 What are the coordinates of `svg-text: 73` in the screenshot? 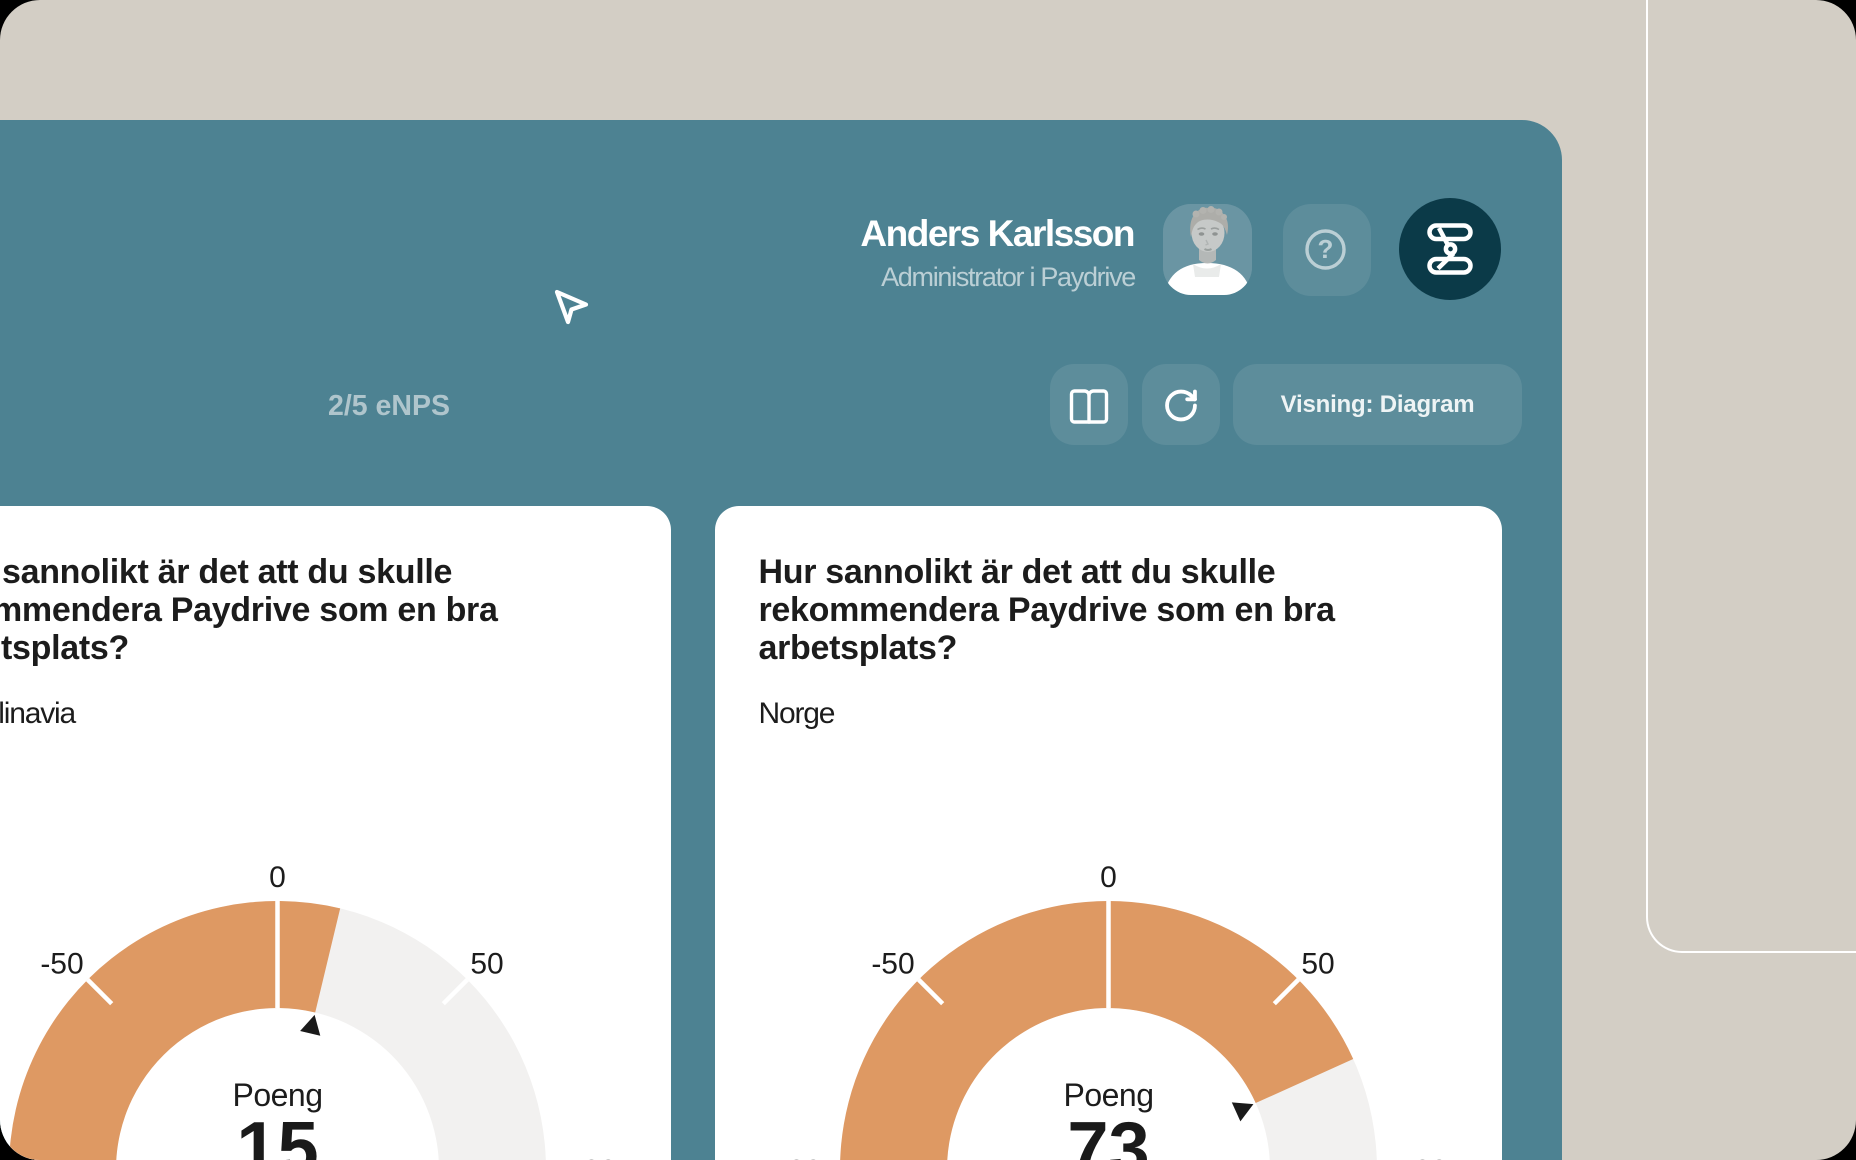 It's located at (1108, 1133).